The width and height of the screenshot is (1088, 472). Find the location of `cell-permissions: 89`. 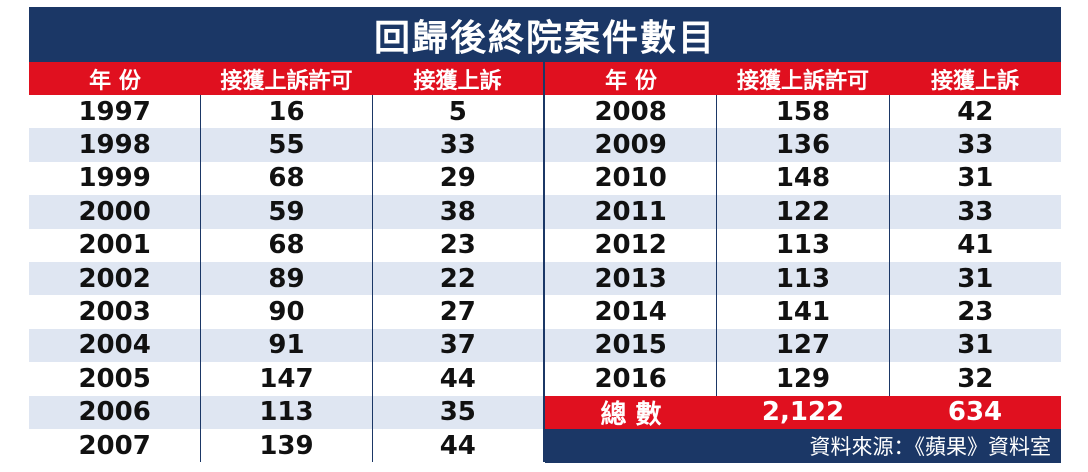

cell-permissions: 89 is located at coordinates (287, 278).